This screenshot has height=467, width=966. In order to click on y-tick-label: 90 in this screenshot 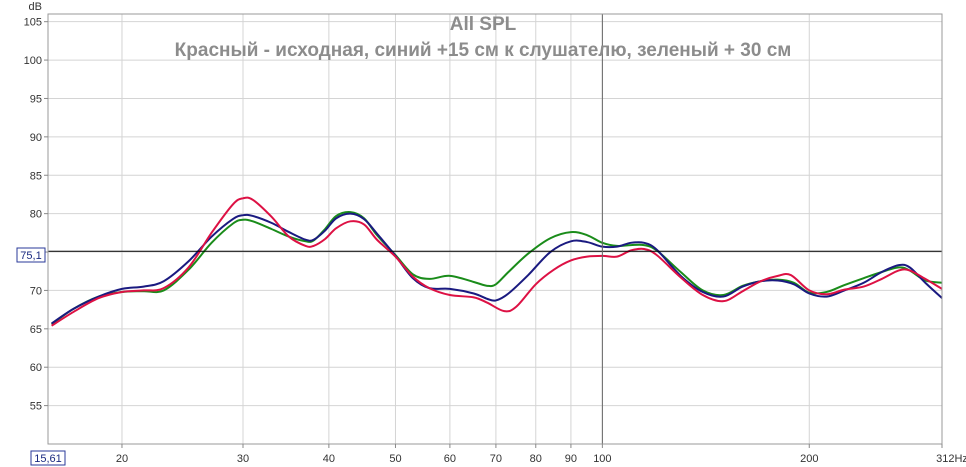, I will do `click(36, 138)`.